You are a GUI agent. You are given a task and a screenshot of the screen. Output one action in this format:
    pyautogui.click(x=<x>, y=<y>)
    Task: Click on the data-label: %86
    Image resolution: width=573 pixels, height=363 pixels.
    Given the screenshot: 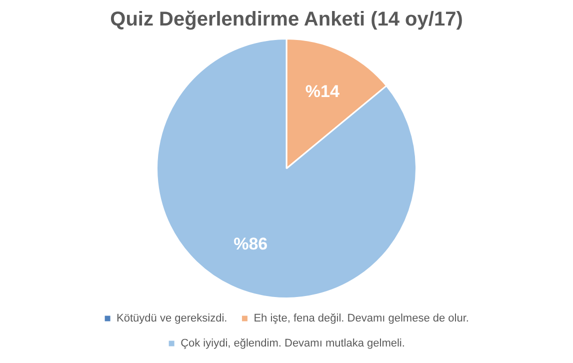 What is the action you would take?
    pyautogui.click(x=251, y=244)
    